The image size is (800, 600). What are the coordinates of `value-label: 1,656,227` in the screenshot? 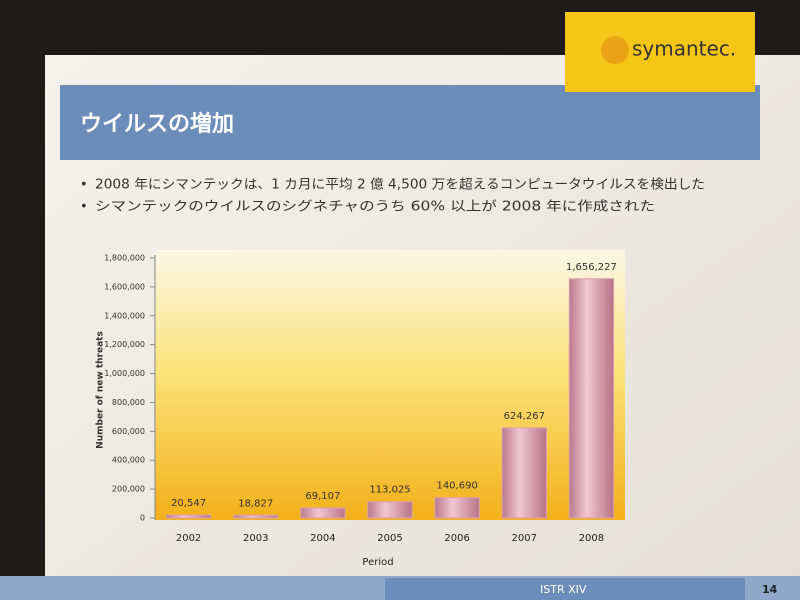 It's located at (591, 267).